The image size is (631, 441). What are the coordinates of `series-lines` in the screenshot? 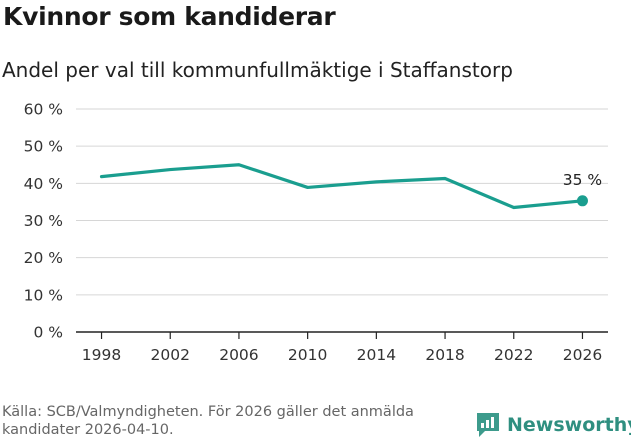 It's located at (342, 186).